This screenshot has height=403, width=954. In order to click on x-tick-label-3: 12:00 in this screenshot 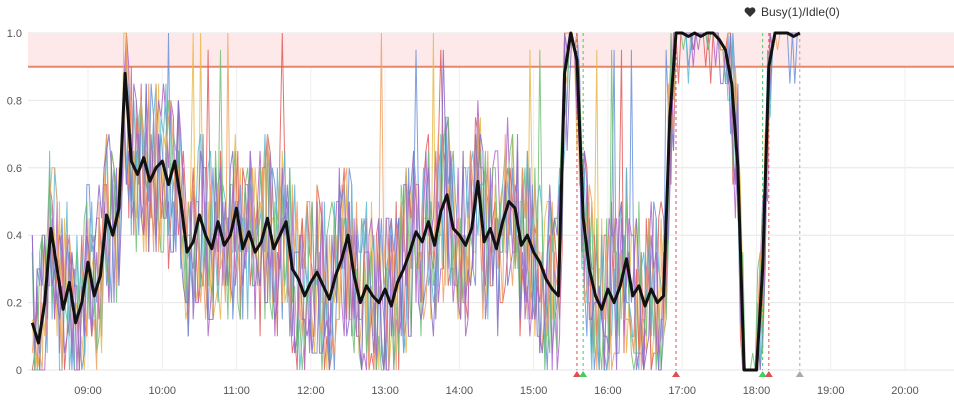, I will do `click(311, 391)`.